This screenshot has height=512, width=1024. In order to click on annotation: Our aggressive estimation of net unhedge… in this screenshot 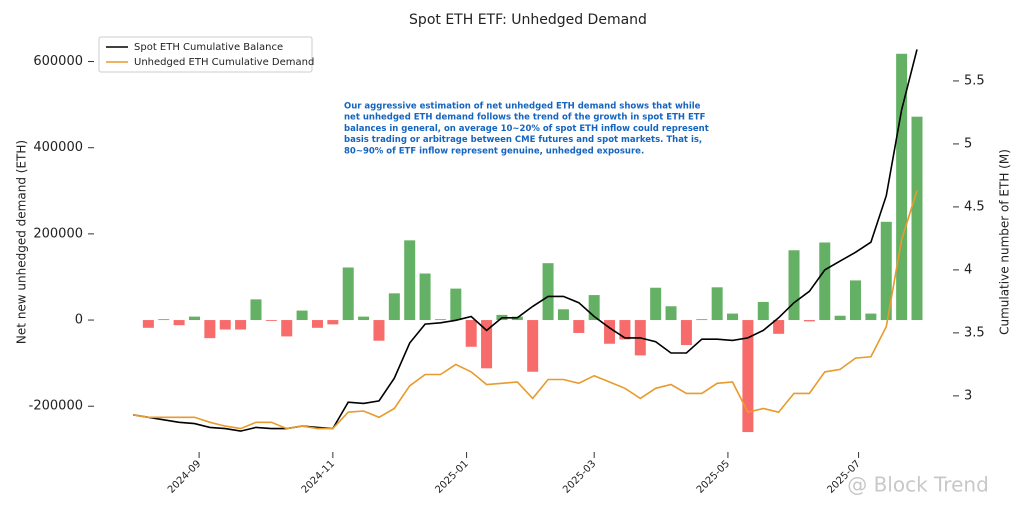, I will do `click(522, 107)`.